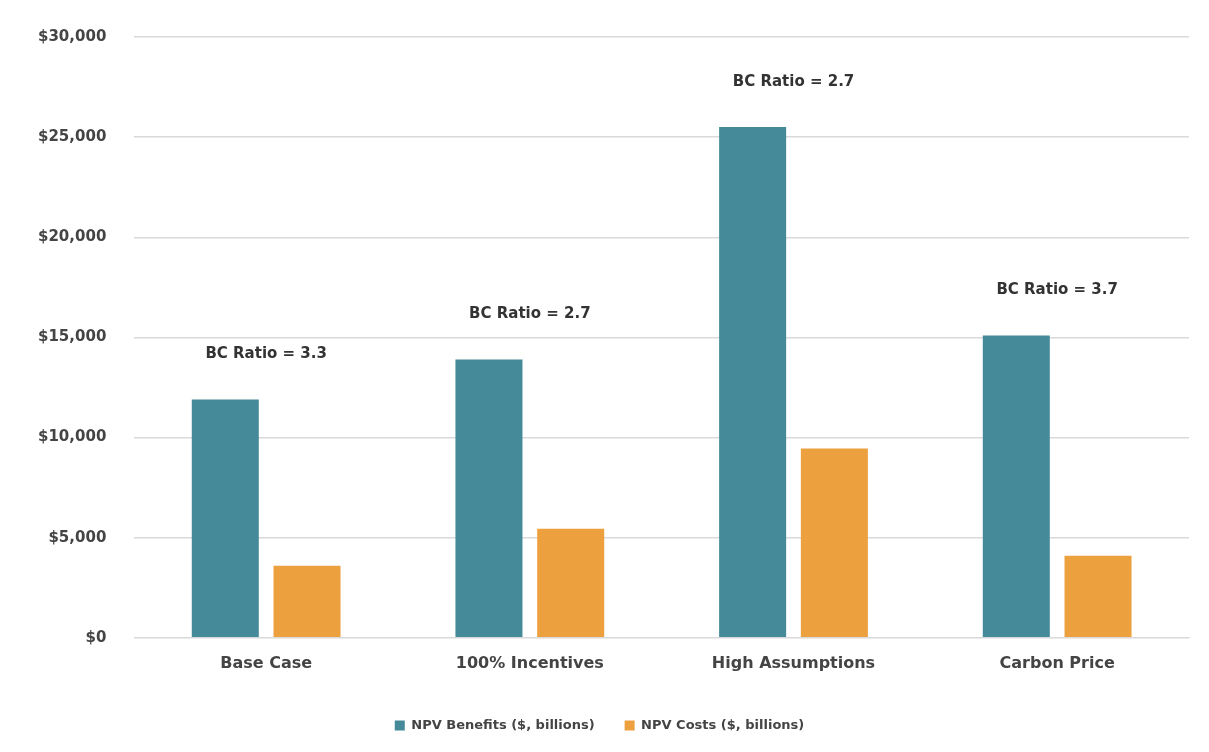  Describe the element at coordinates (1057, 289) in the screenshot. I see `annotation: BC Ratio = 3.7` at that location.